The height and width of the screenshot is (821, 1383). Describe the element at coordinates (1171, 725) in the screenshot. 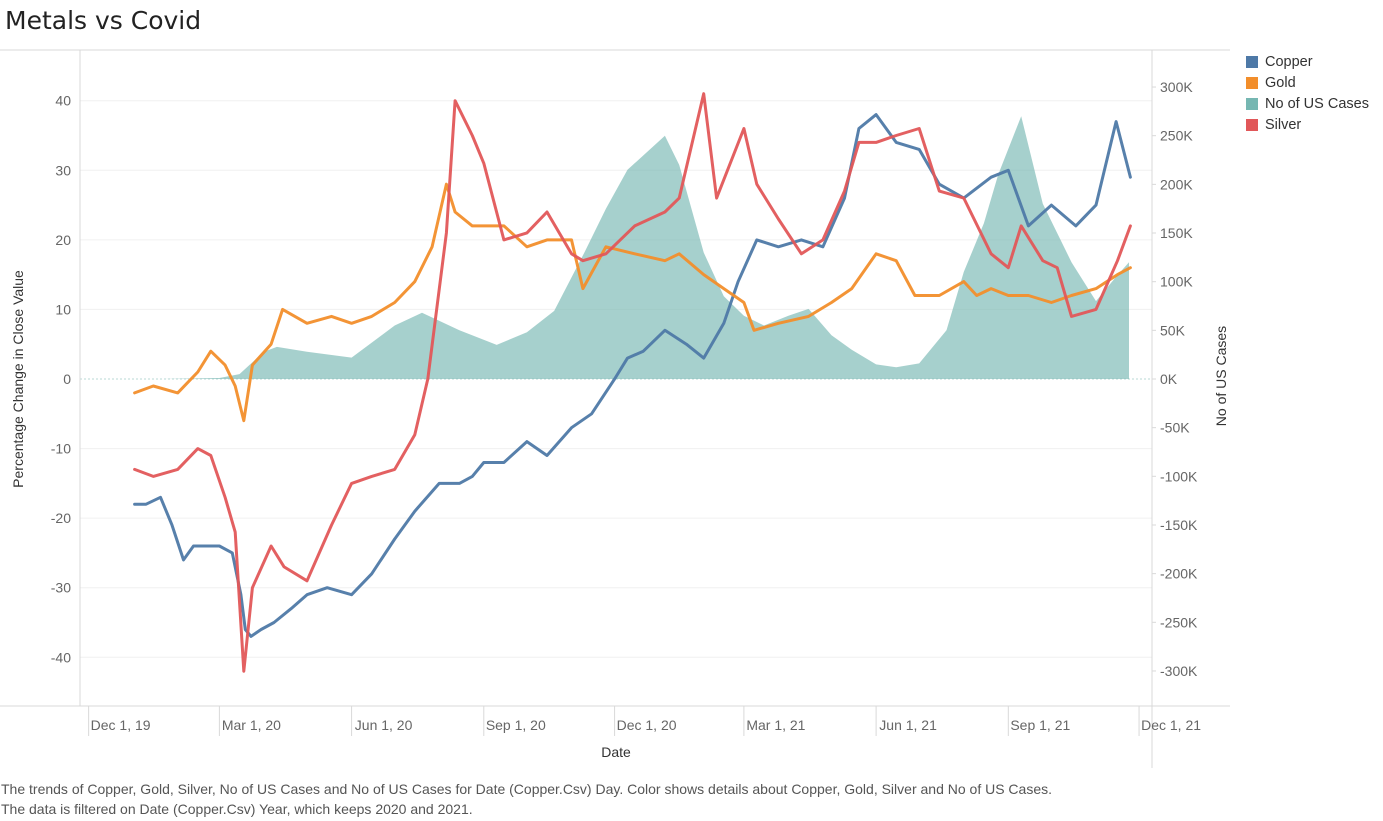

I see `x-tick-label: Dec 1, 21` at that location.